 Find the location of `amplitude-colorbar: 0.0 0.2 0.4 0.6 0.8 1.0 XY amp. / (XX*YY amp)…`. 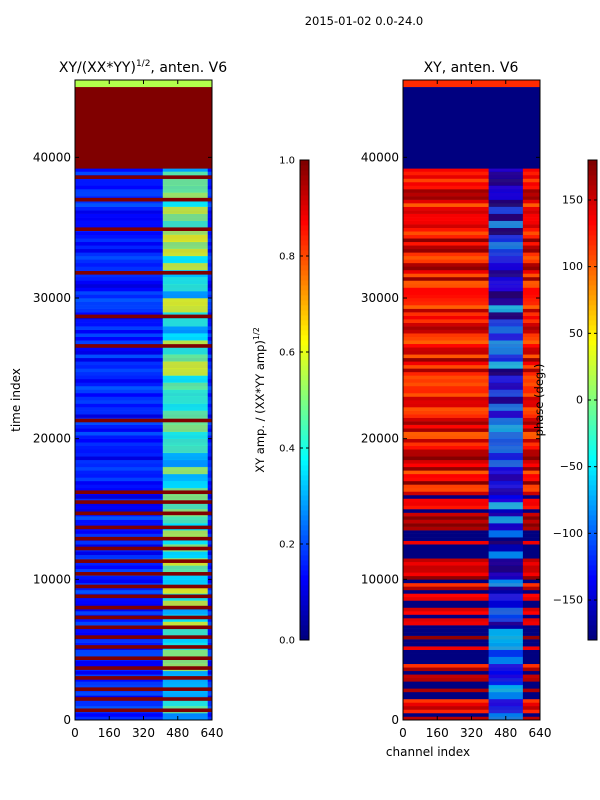

amplitude-colorbar: 0.0 0.2 0.4 0.6 0.8 1.0 XY amp. / (XX*YY amp)… is located at coordinates (281, 401).